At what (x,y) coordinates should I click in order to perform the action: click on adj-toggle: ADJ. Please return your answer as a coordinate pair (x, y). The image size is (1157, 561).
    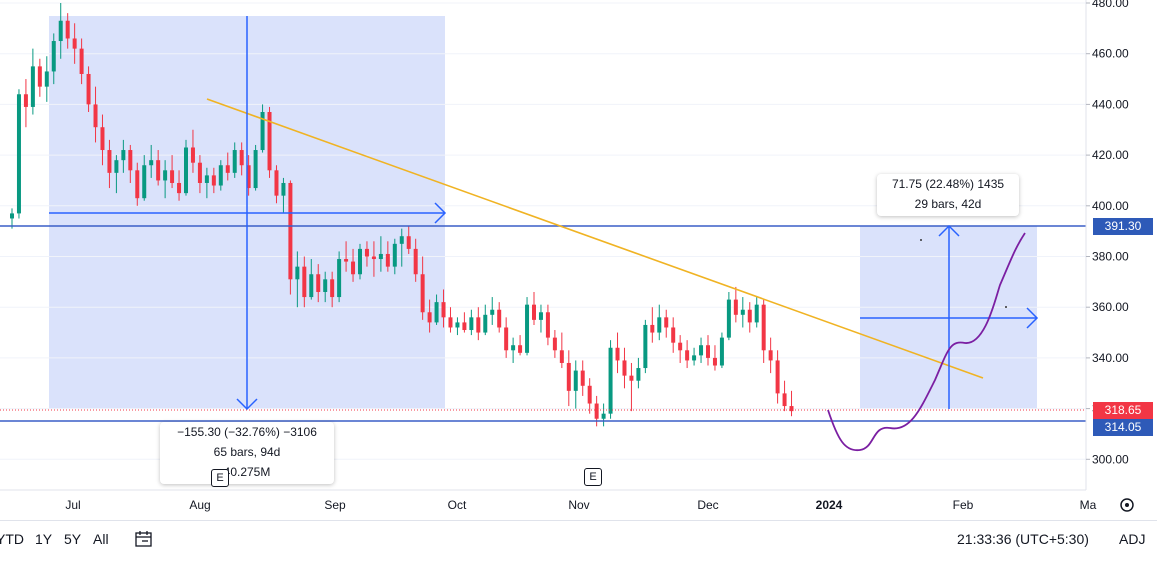
    Looking at the image, I should click on (1132, 539).